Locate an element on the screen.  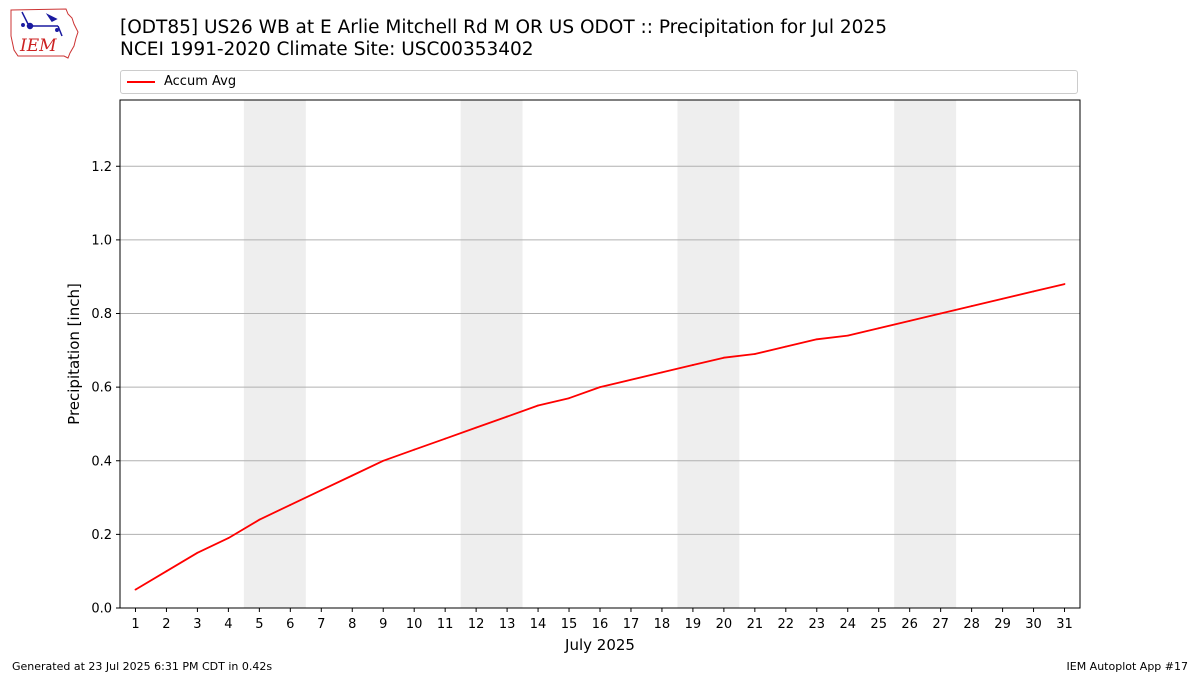
weather-station-icon is located at coordinates (42, 24).